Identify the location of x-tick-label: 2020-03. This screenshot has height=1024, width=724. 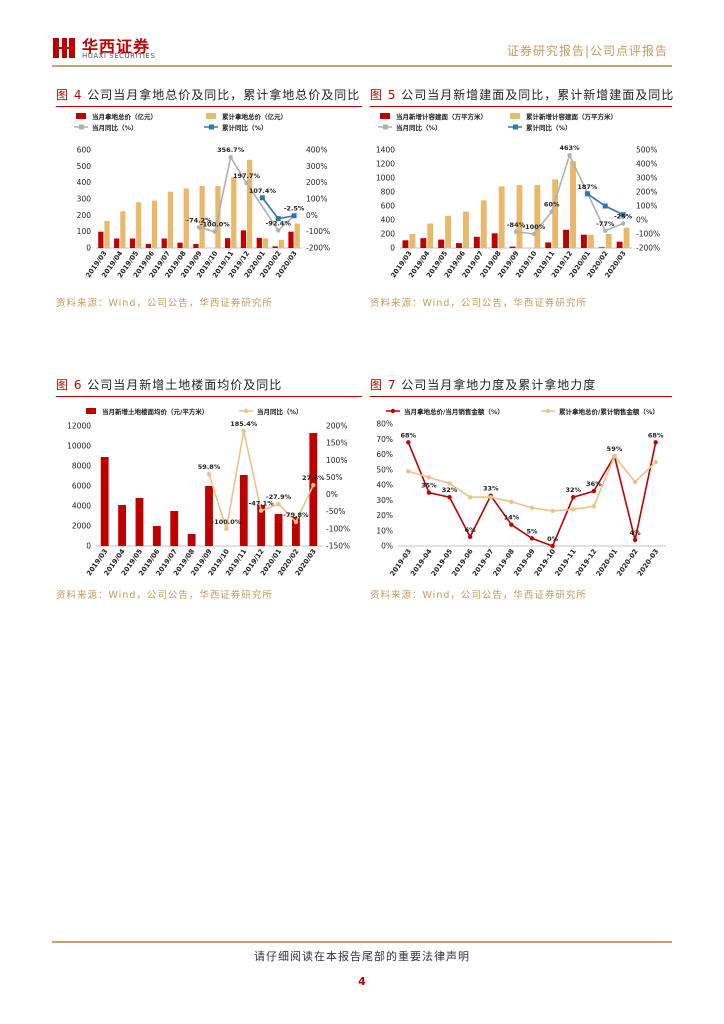
(648, 562).